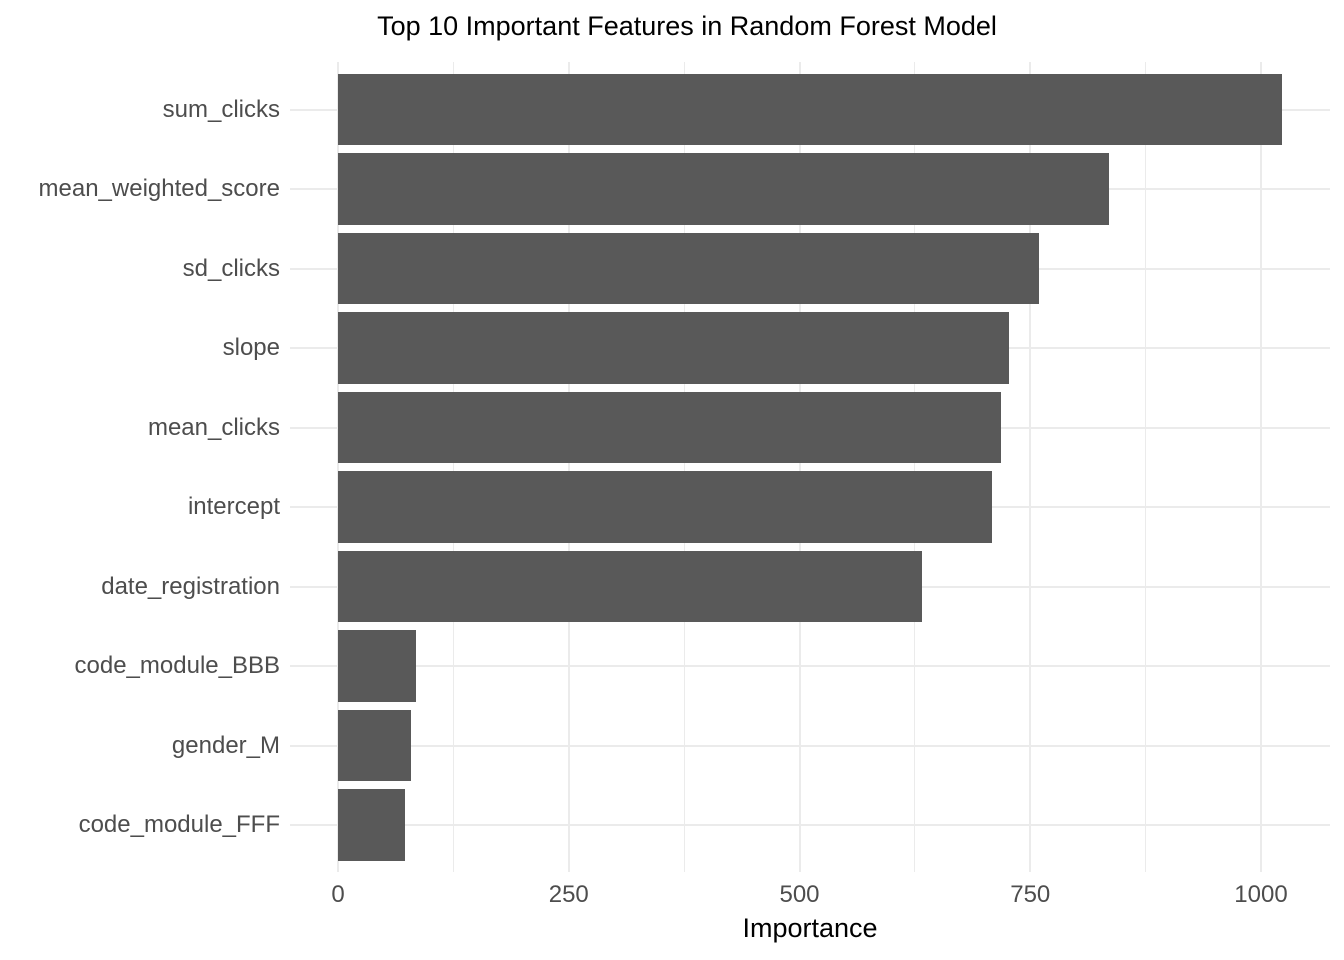  Describe the element at coordinates (338, 894) in the screenshot. I see `x-axis-tick-label: 0` at that location.